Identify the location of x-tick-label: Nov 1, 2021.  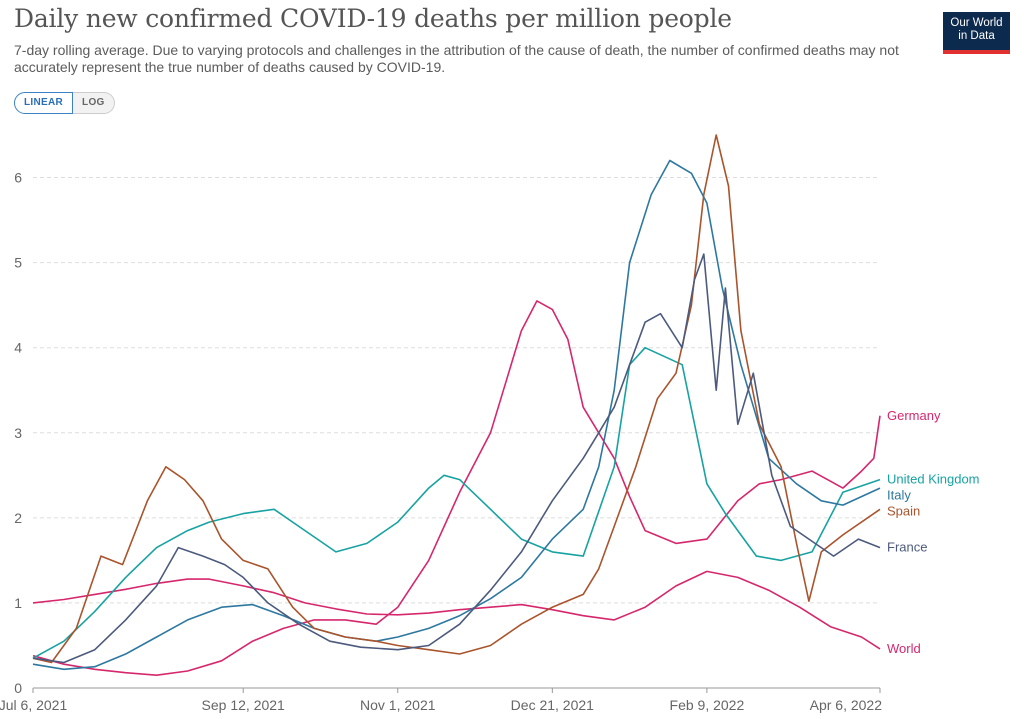
(398, 705).